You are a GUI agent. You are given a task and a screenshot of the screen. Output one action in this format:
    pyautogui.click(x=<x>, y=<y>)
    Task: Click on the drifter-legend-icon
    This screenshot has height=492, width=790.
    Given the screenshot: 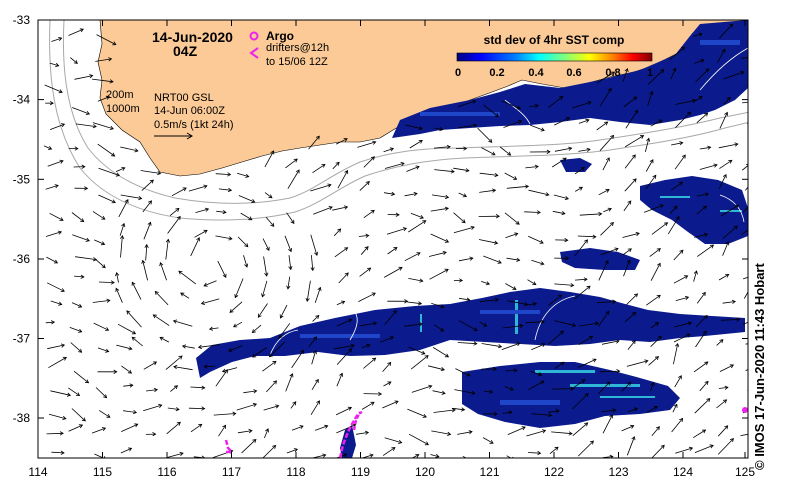 What is the action you would take?
    pyautogui.click(x=254, y=53)
    